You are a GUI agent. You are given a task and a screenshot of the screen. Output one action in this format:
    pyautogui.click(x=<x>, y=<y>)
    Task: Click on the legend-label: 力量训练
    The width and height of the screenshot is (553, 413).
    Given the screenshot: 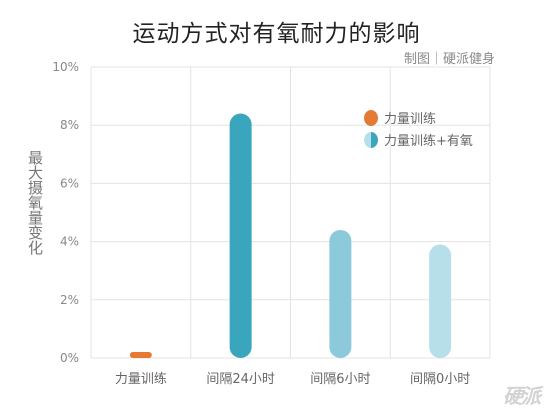 What is the action you would take?
    pyautogui.click(x=410, y=119)
    